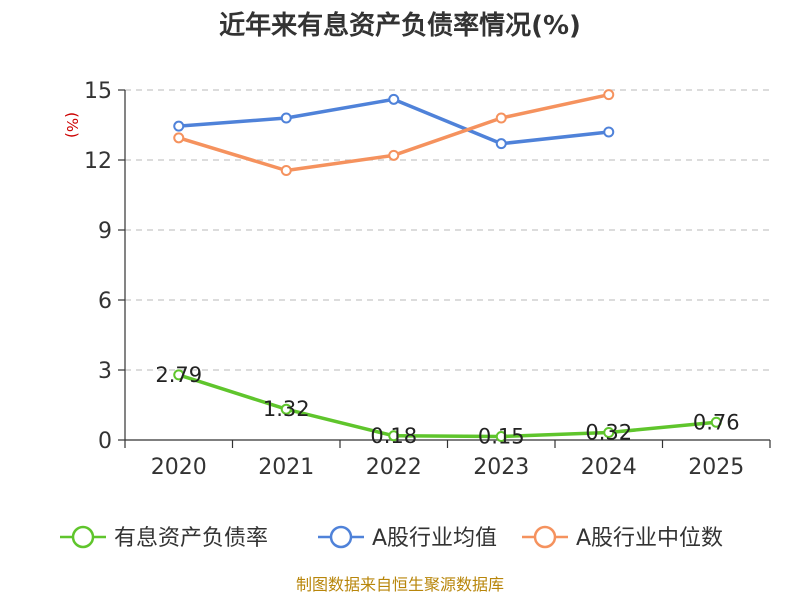 This screenshot has height=600, width=800. What do you see at coordinates (105, 441) in the screenshot?
I see `y-tick-label-0: 0` at bounding box center [105, 441].